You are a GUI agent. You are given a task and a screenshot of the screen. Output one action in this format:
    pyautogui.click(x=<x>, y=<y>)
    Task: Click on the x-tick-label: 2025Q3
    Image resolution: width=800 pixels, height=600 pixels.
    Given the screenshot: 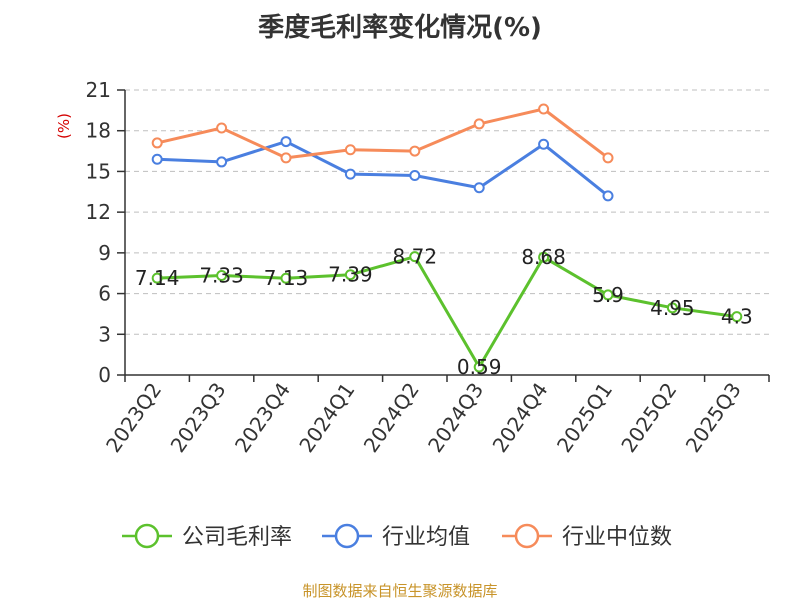 What is the action you would take?
    pyautogui.click(x=713, y=417)
    